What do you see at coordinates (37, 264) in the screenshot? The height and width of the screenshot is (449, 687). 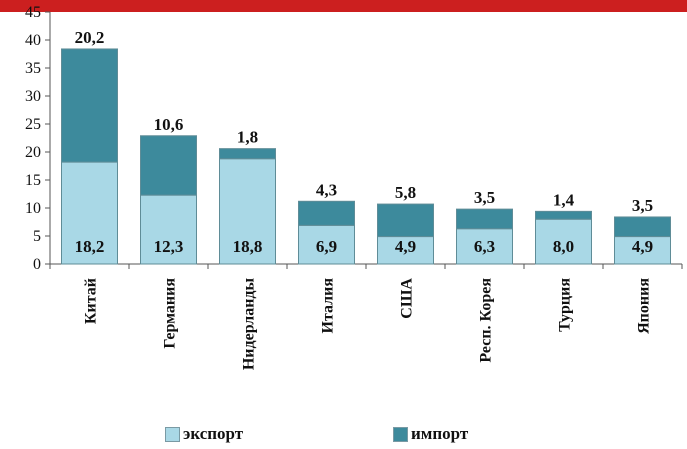 I see `y-tick-label: 0` at bounding box center [37, 264].